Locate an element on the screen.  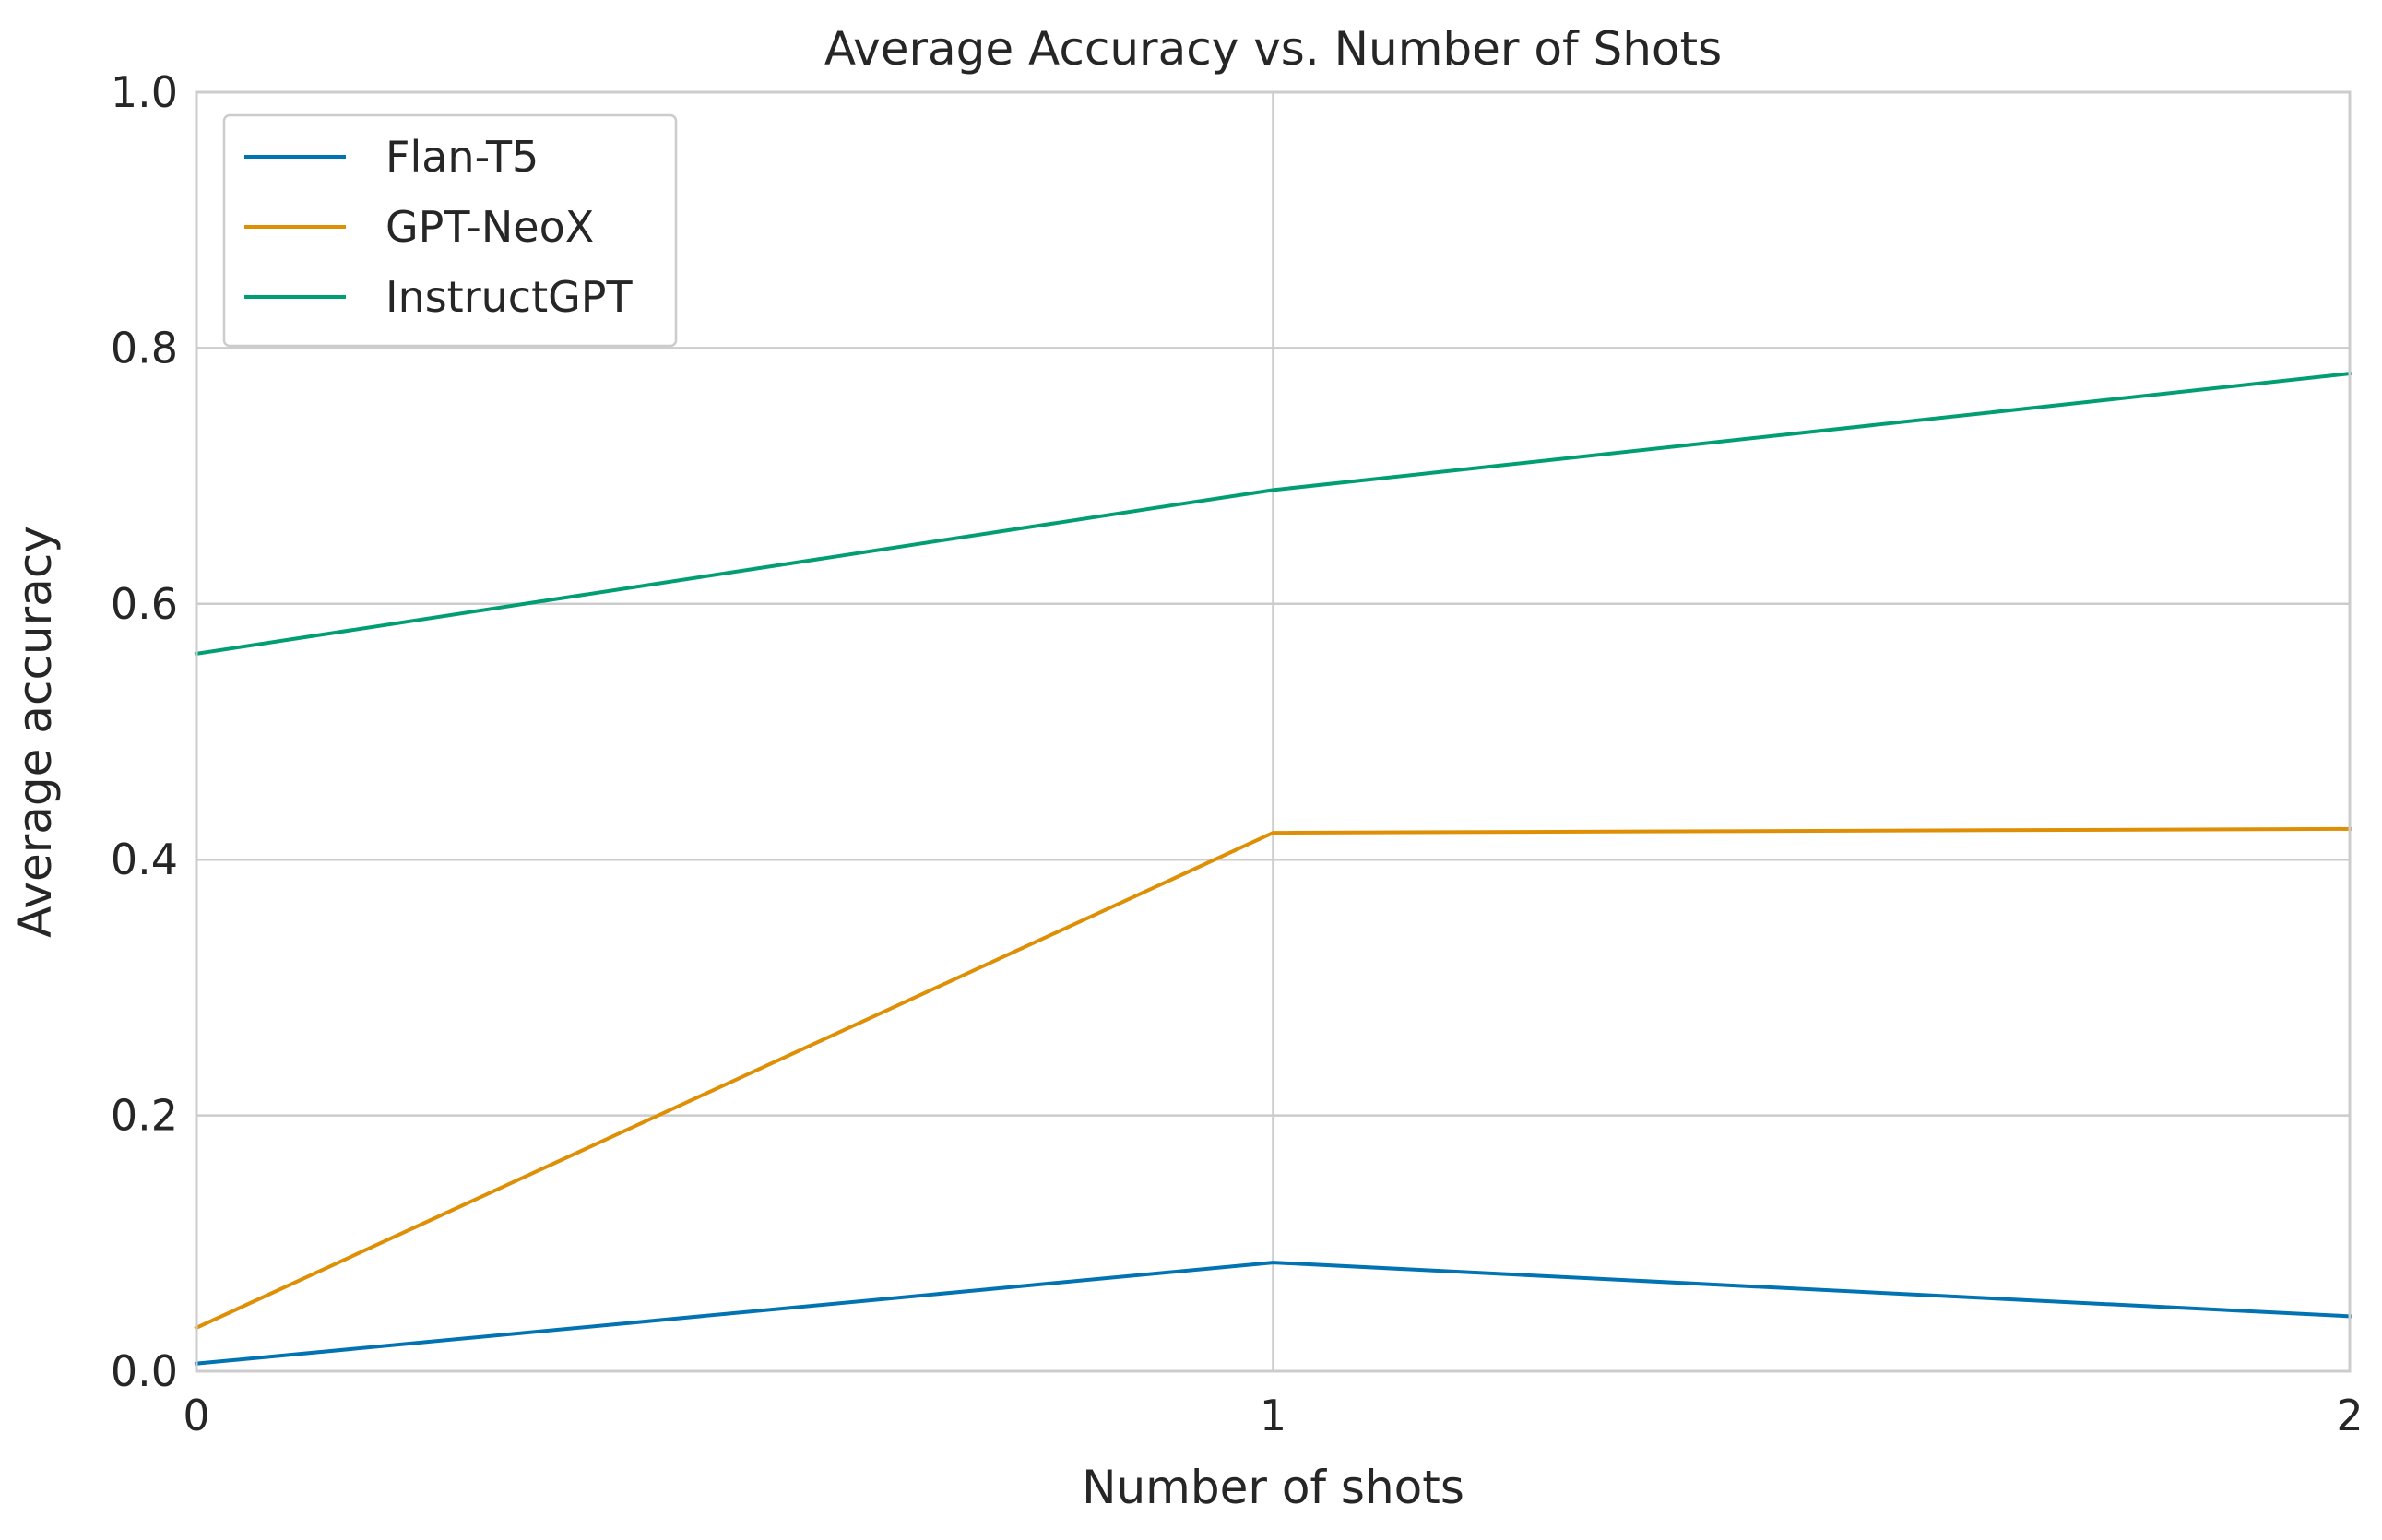
legend-label: Flan-T5 is located at coordinates (462, 157).